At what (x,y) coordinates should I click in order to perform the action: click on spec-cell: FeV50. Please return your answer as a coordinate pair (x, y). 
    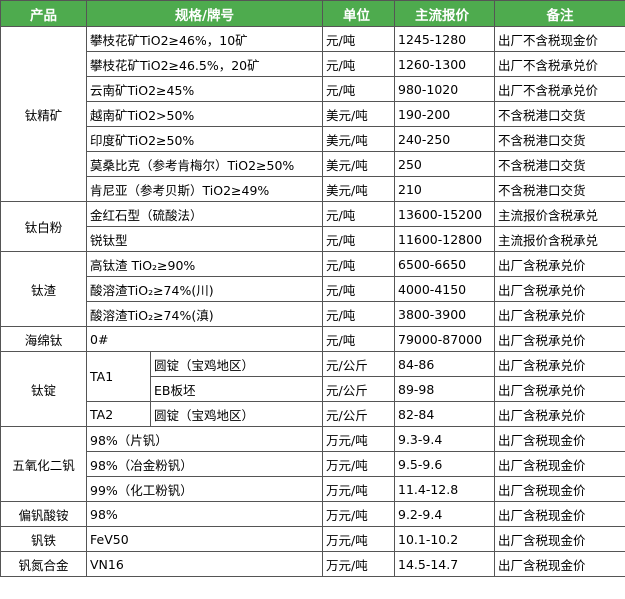
    Looking at the image, I should click on (204, 539).